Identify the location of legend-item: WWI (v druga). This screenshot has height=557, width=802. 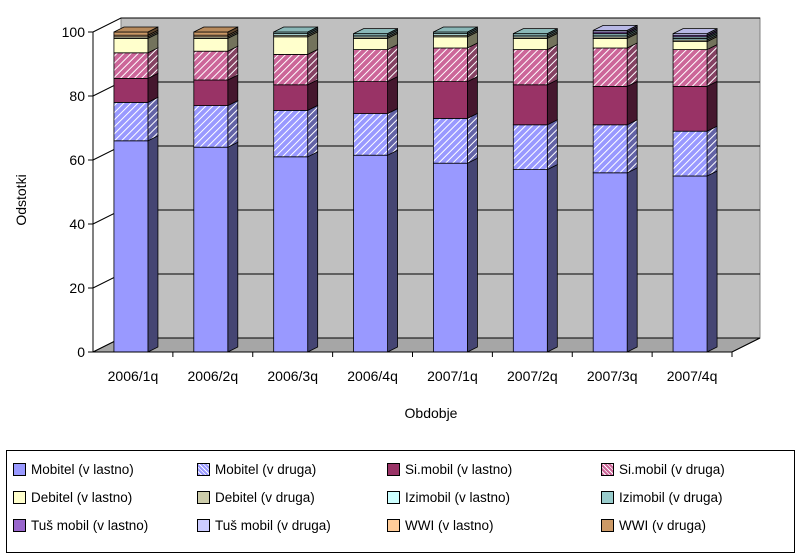
(696, 525).